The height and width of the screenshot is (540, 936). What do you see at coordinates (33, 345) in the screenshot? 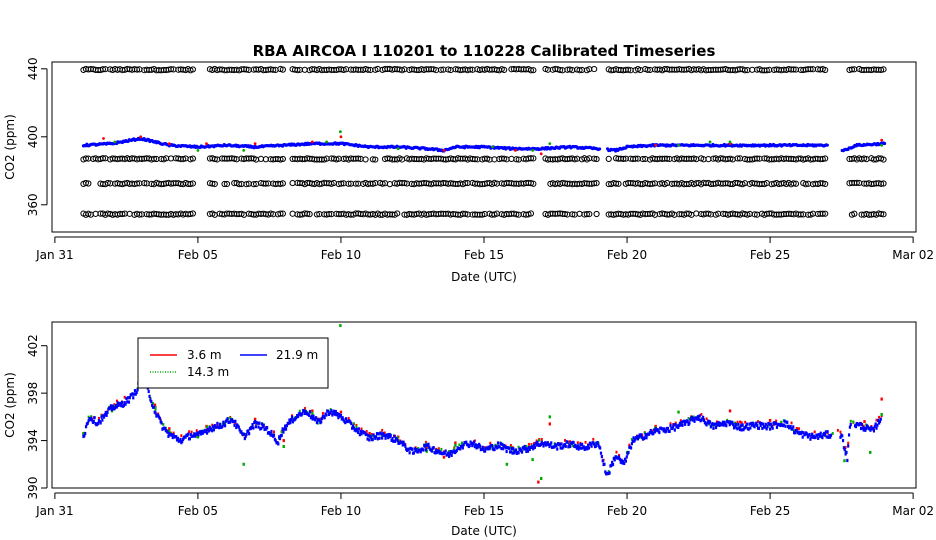
I see `y-tick-label-402: 402` at bounding box center [33, 345].